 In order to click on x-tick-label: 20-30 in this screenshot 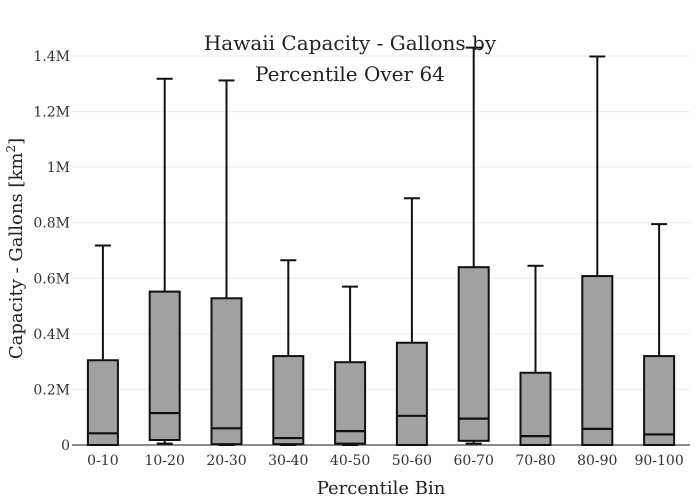, I will do `click(226, 461)`.